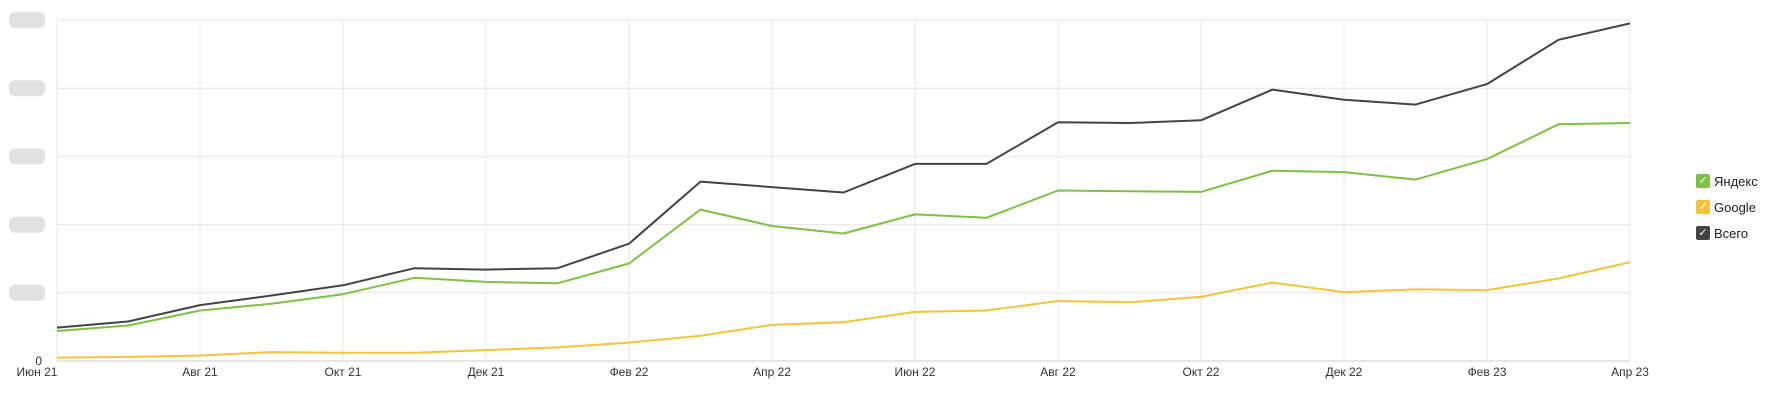  I want to click on legend-label: Всего, so click(1731, 233).